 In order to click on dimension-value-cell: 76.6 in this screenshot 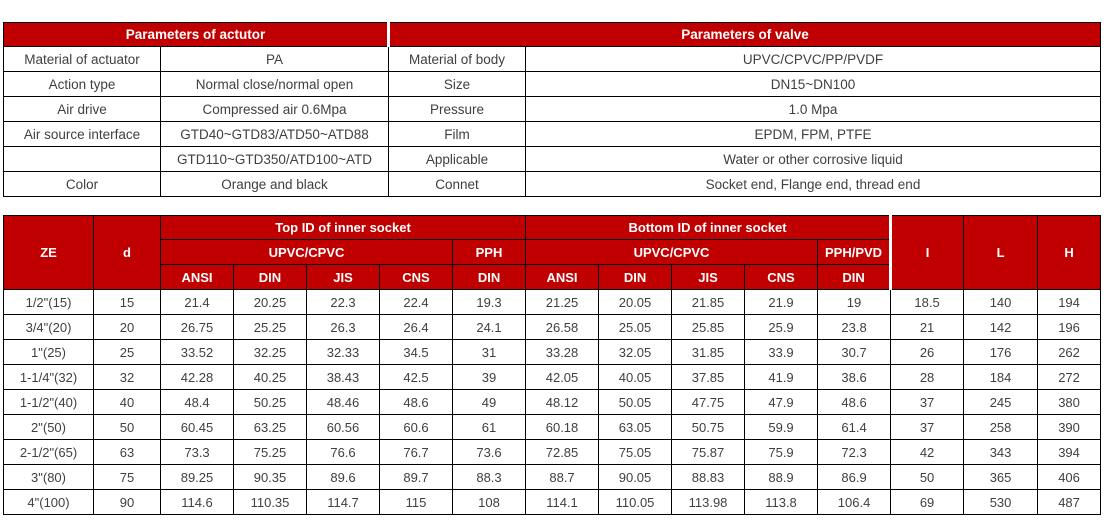, I will do `click(343, 452)`.